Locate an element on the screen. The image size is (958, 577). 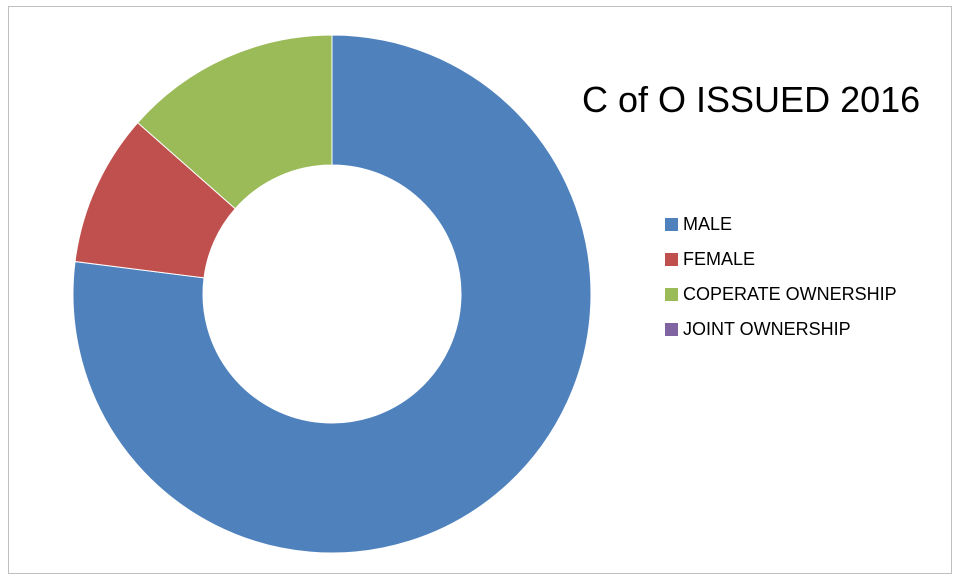
legend-item-coperate-ownership: COPERATE OWNERSHIP is located at coordinates (781, 294).